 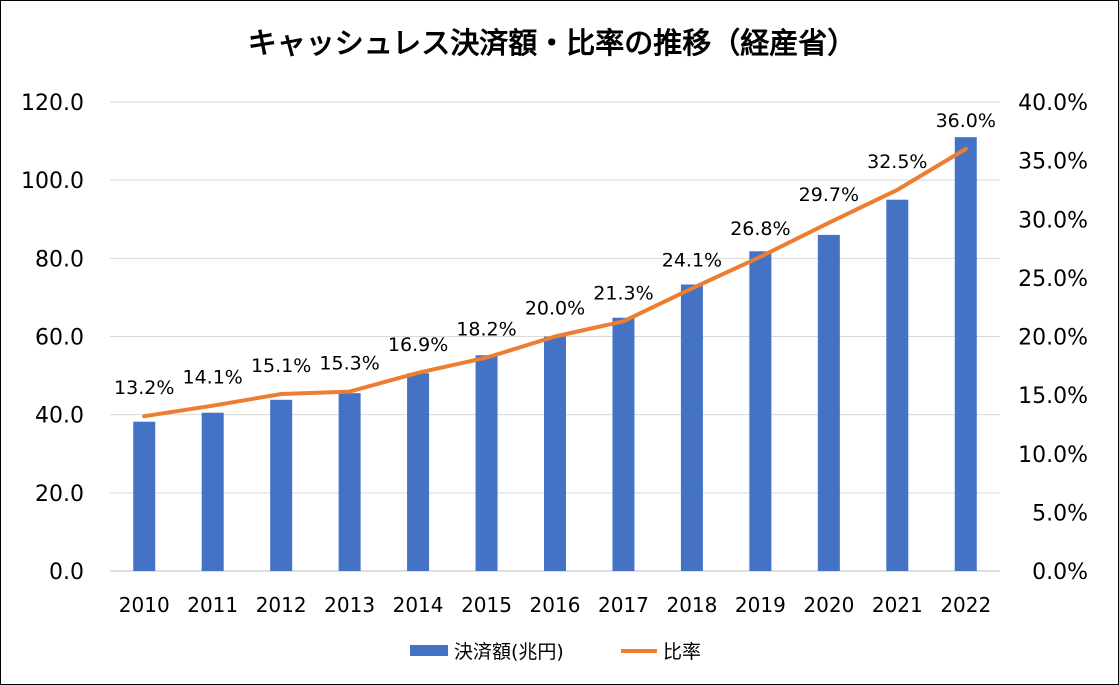 I want to click on y-left-tick-label: 80.0, so click(x=59, y=259).